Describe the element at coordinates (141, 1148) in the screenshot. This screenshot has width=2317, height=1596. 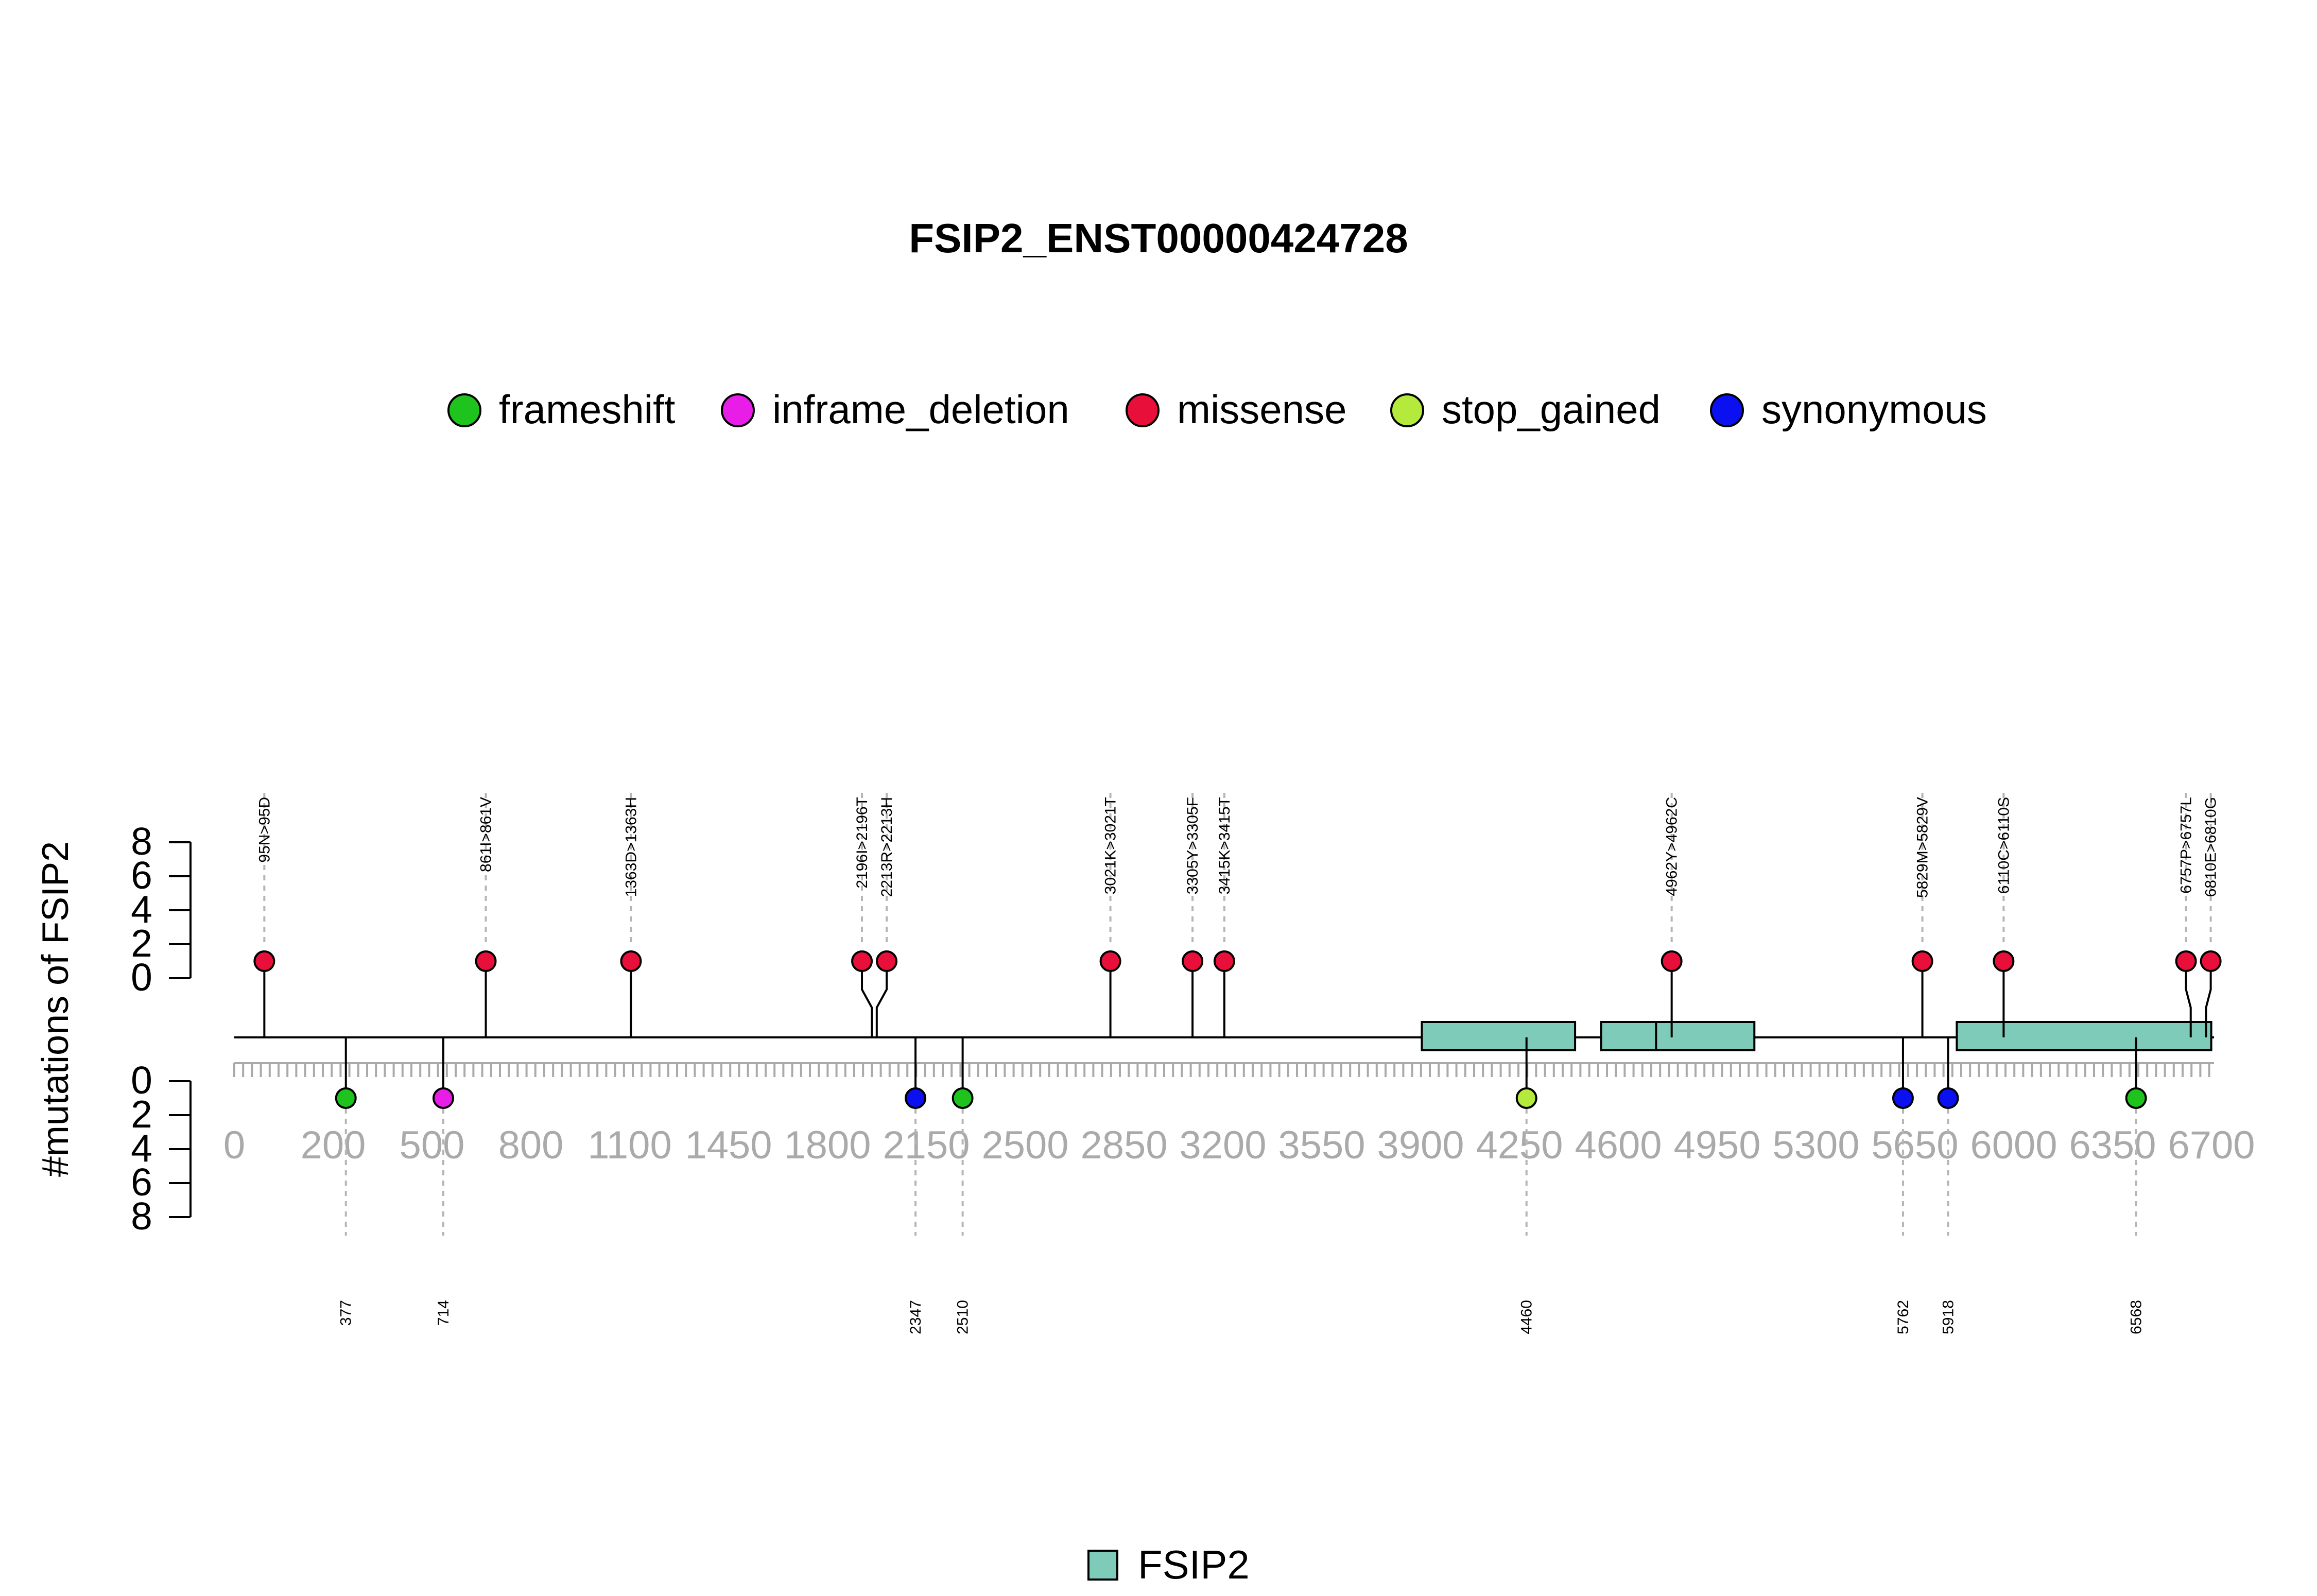
I see `y-tick-label-lower: 4` at that location.